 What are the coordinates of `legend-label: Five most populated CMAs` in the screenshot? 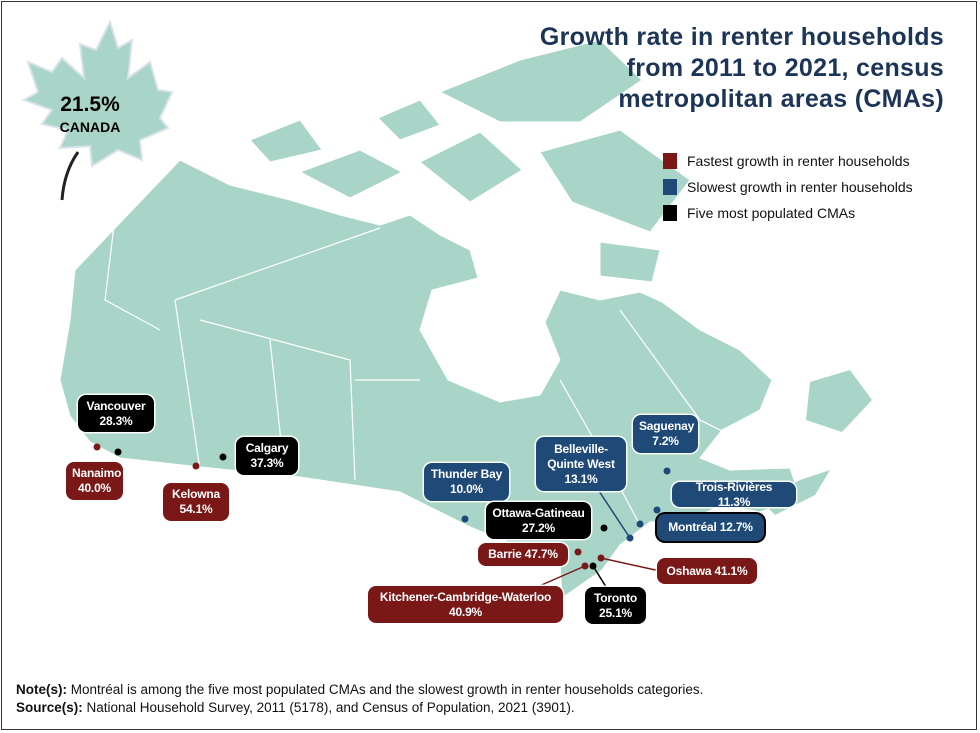 It's located at (771, 213).